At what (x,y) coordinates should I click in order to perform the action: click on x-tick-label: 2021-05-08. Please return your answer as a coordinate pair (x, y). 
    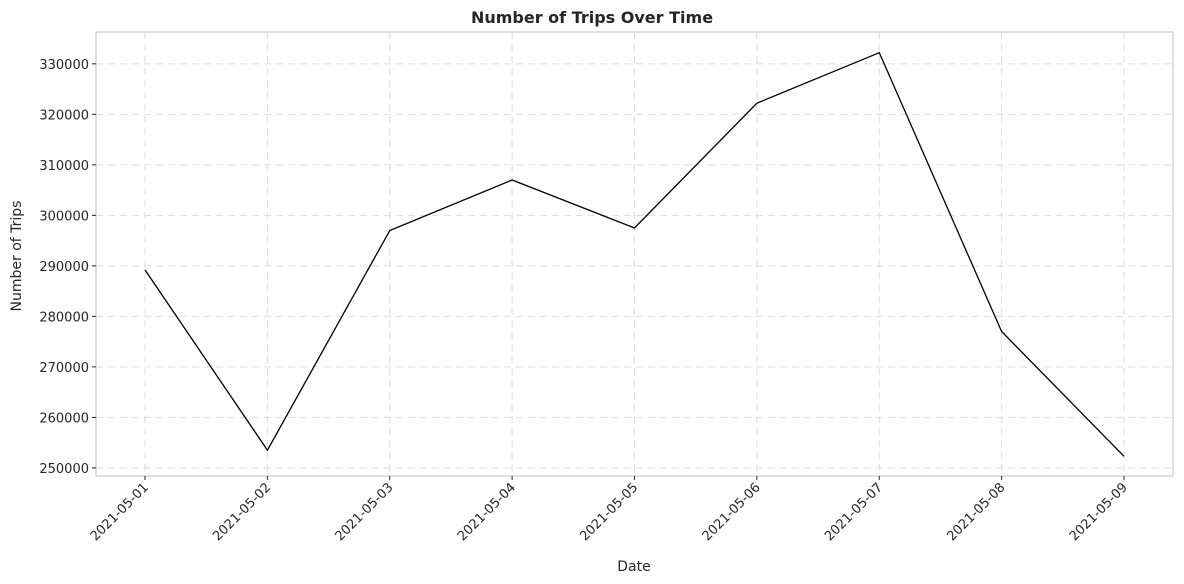
    Looking at the image, I should click on (976, 512).